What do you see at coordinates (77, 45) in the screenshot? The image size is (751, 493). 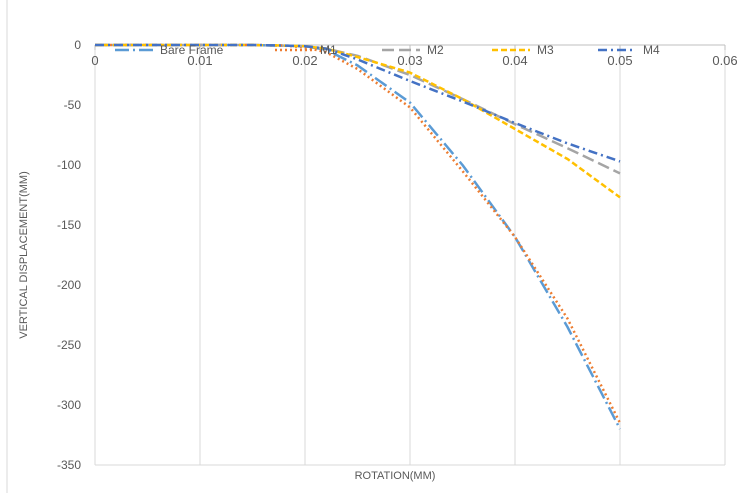 I see `y-tick-label: 0` at bounding box center [77, 45].